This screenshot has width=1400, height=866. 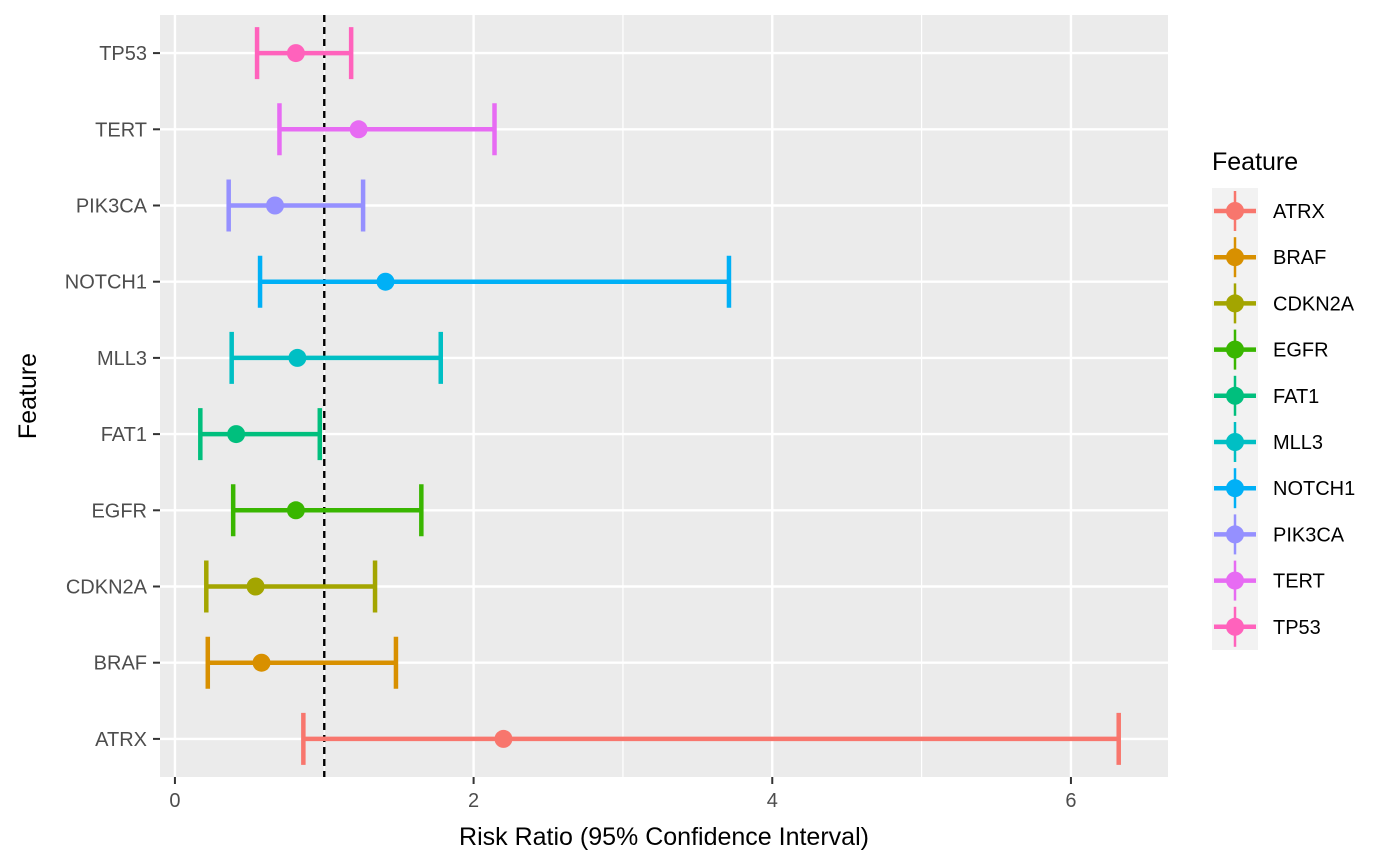 What do you see at coordinates (1299, 258) in the screenshot?
I see `legend-label: BRAF` at bounding box center [1299, 258].